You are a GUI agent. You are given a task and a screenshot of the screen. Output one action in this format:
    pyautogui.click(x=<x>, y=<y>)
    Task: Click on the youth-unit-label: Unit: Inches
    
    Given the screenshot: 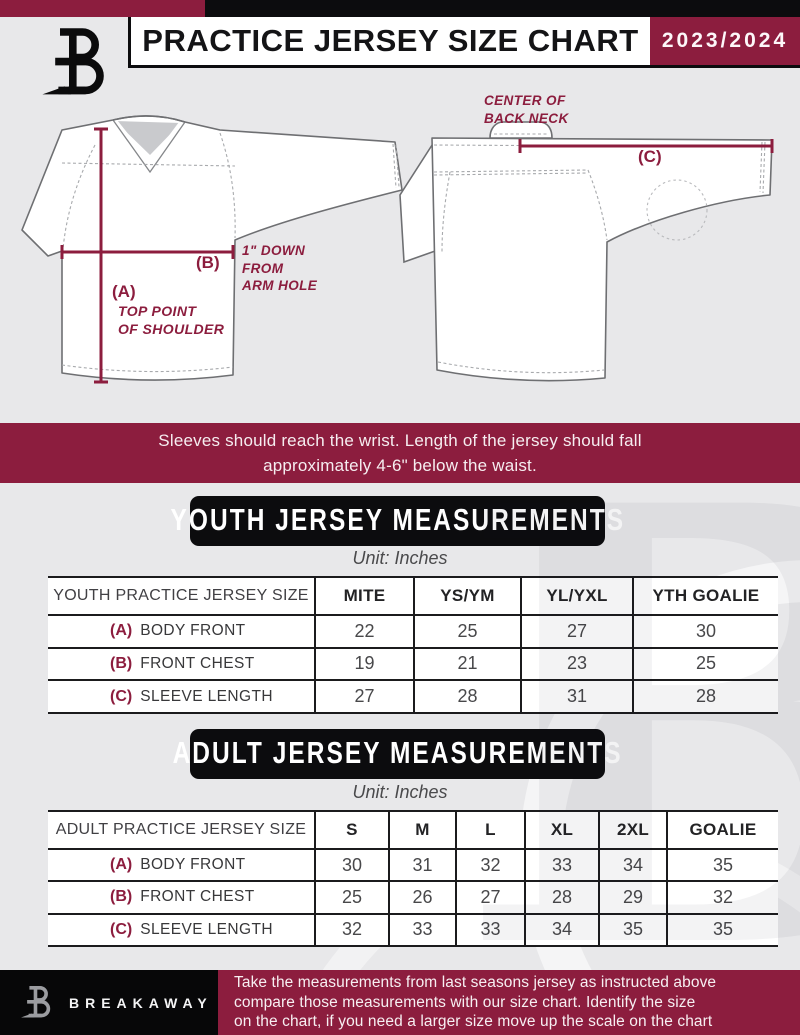 What is the action you would take?
    pyautogui.click(x=400, y=558)
    